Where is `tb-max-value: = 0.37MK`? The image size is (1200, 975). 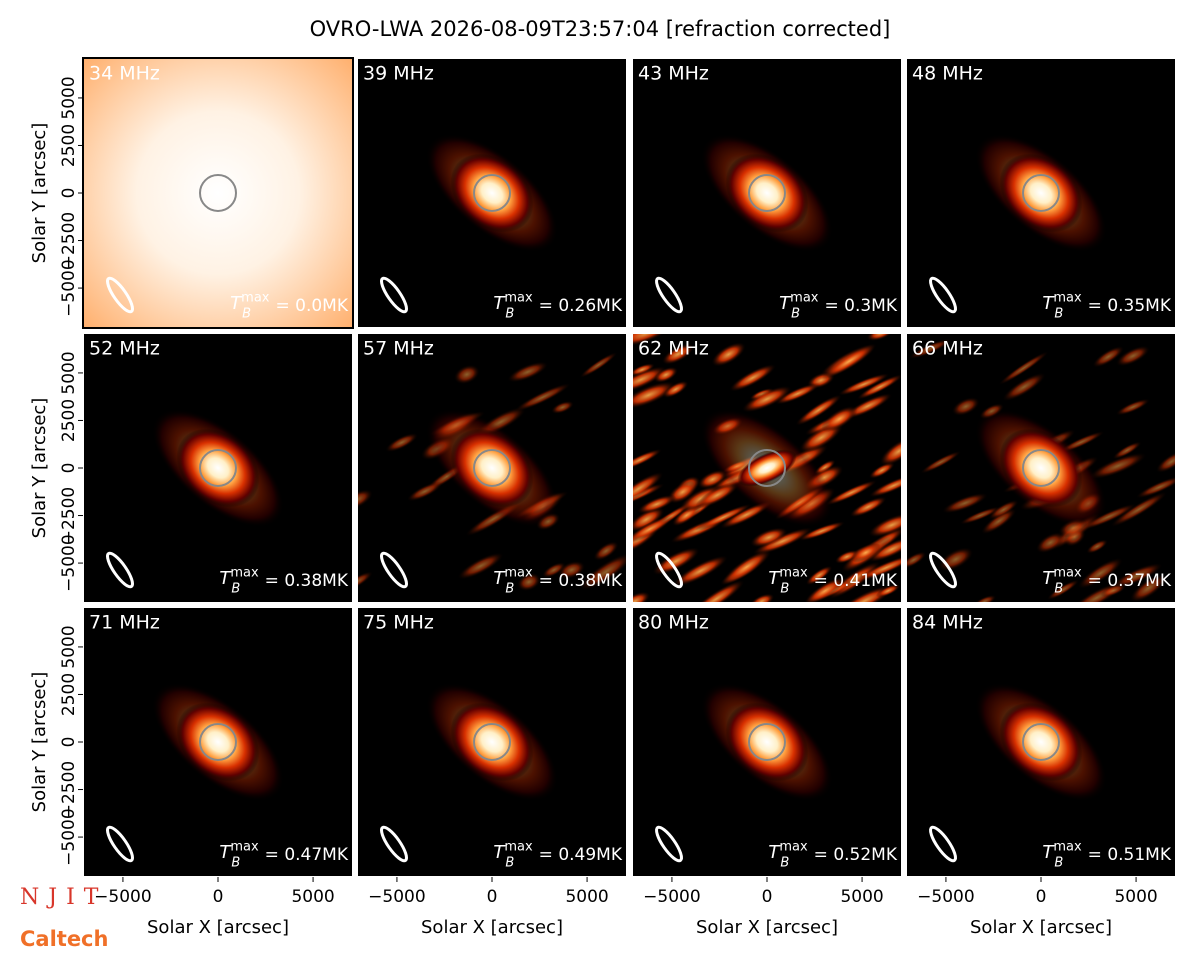 tb-max-value: = 0.37MK is located at coordinates (1130, 581).